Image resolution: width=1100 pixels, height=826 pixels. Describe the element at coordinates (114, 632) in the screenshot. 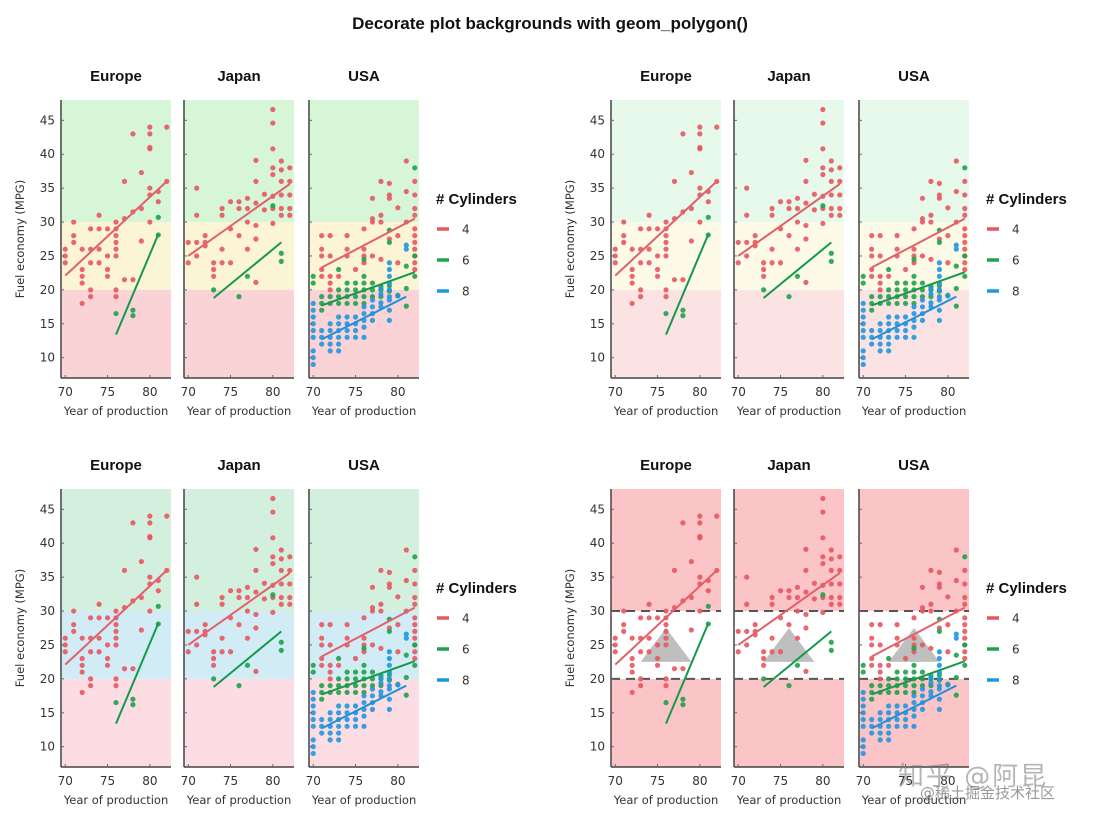

I see `facet-panel-europe: 70 75 80 Europe Year of production` at that location.